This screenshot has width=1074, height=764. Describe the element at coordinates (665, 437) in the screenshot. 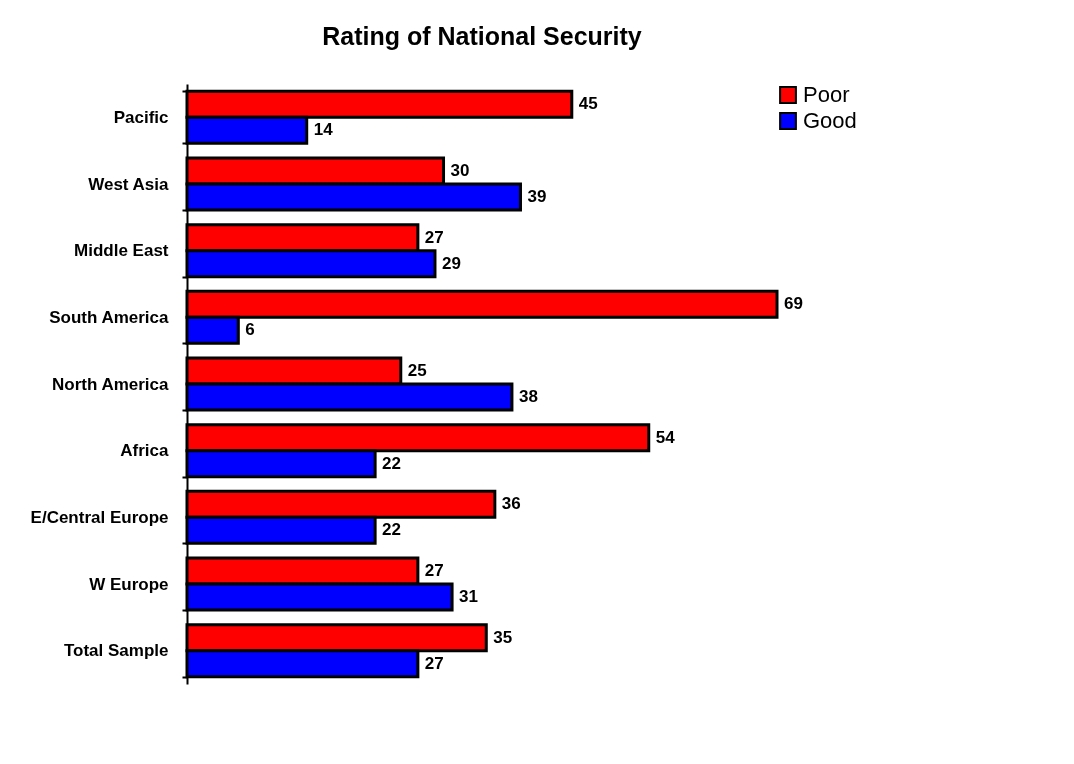

I see `data-label: 54` at that location.